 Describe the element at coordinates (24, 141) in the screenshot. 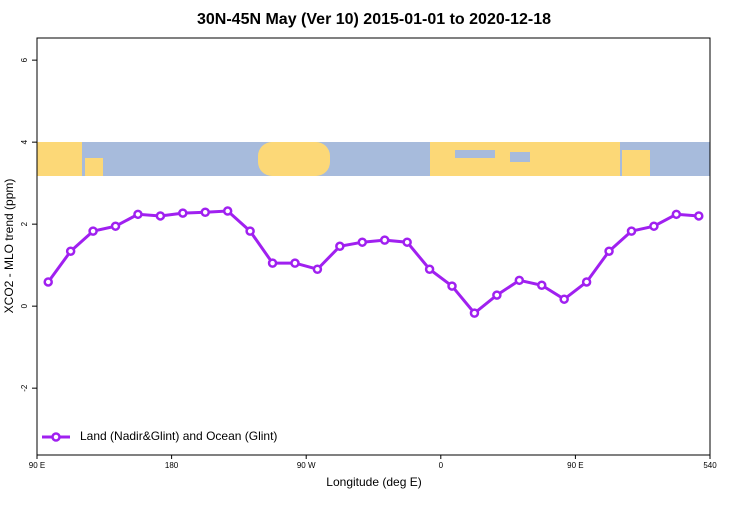

I see `y-tick-label: 4` at that location.